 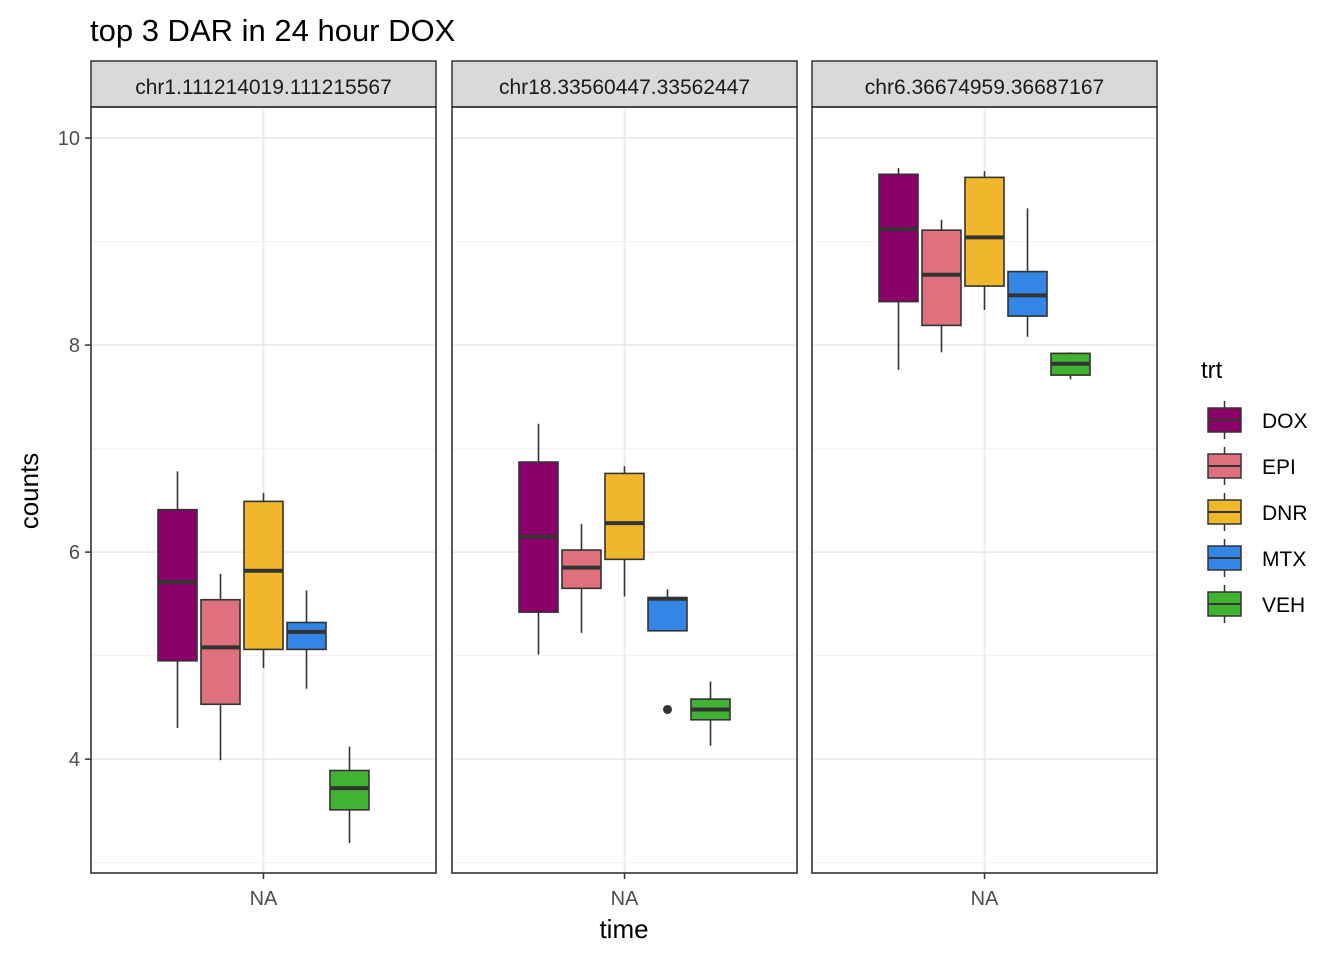 I want to click on y-axis: 4 6 8 10, so click(x=74, y=449).